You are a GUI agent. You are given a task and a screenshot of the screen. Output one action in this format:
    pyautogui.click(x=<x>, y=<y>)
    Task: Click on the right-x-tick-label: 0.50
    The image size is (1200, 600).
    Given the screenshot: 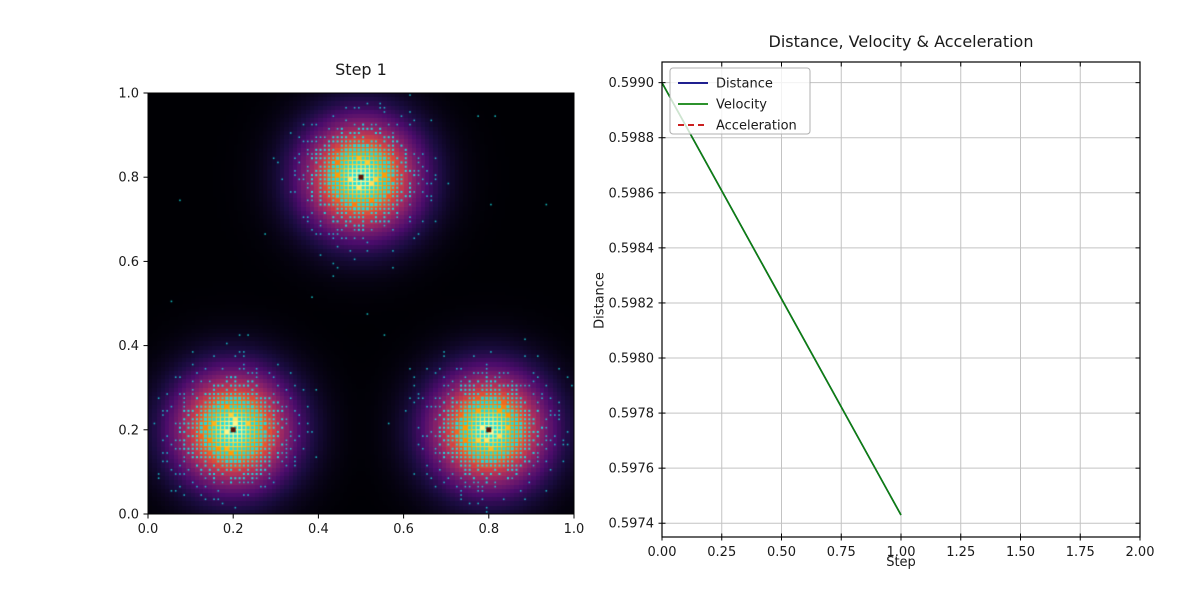 What is the action you would take?
    pyautogui.click(x=781, y=552)
    